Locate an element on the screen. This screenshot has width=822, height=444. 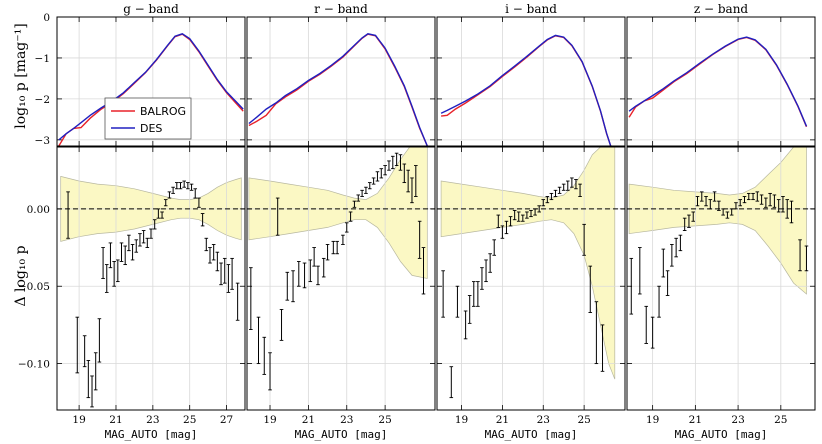
bottom-panel-3-x-axis-label: MAG_AUTO [mag] is located at coordinates (531, 434).